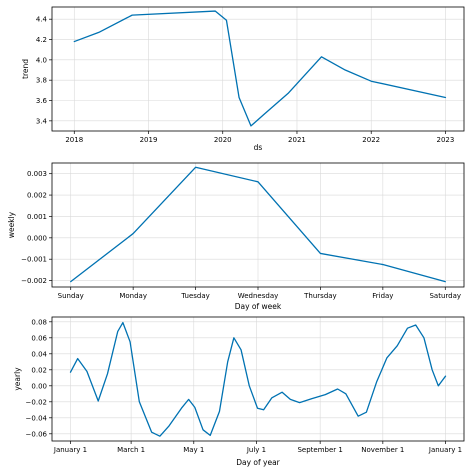 The height and width of the screenshot is (474, 474). What do you see at coordinates (371, 140) in the screenshot?
I see `trend-x-tick-label: 2022` at bounding box center [371, 140].